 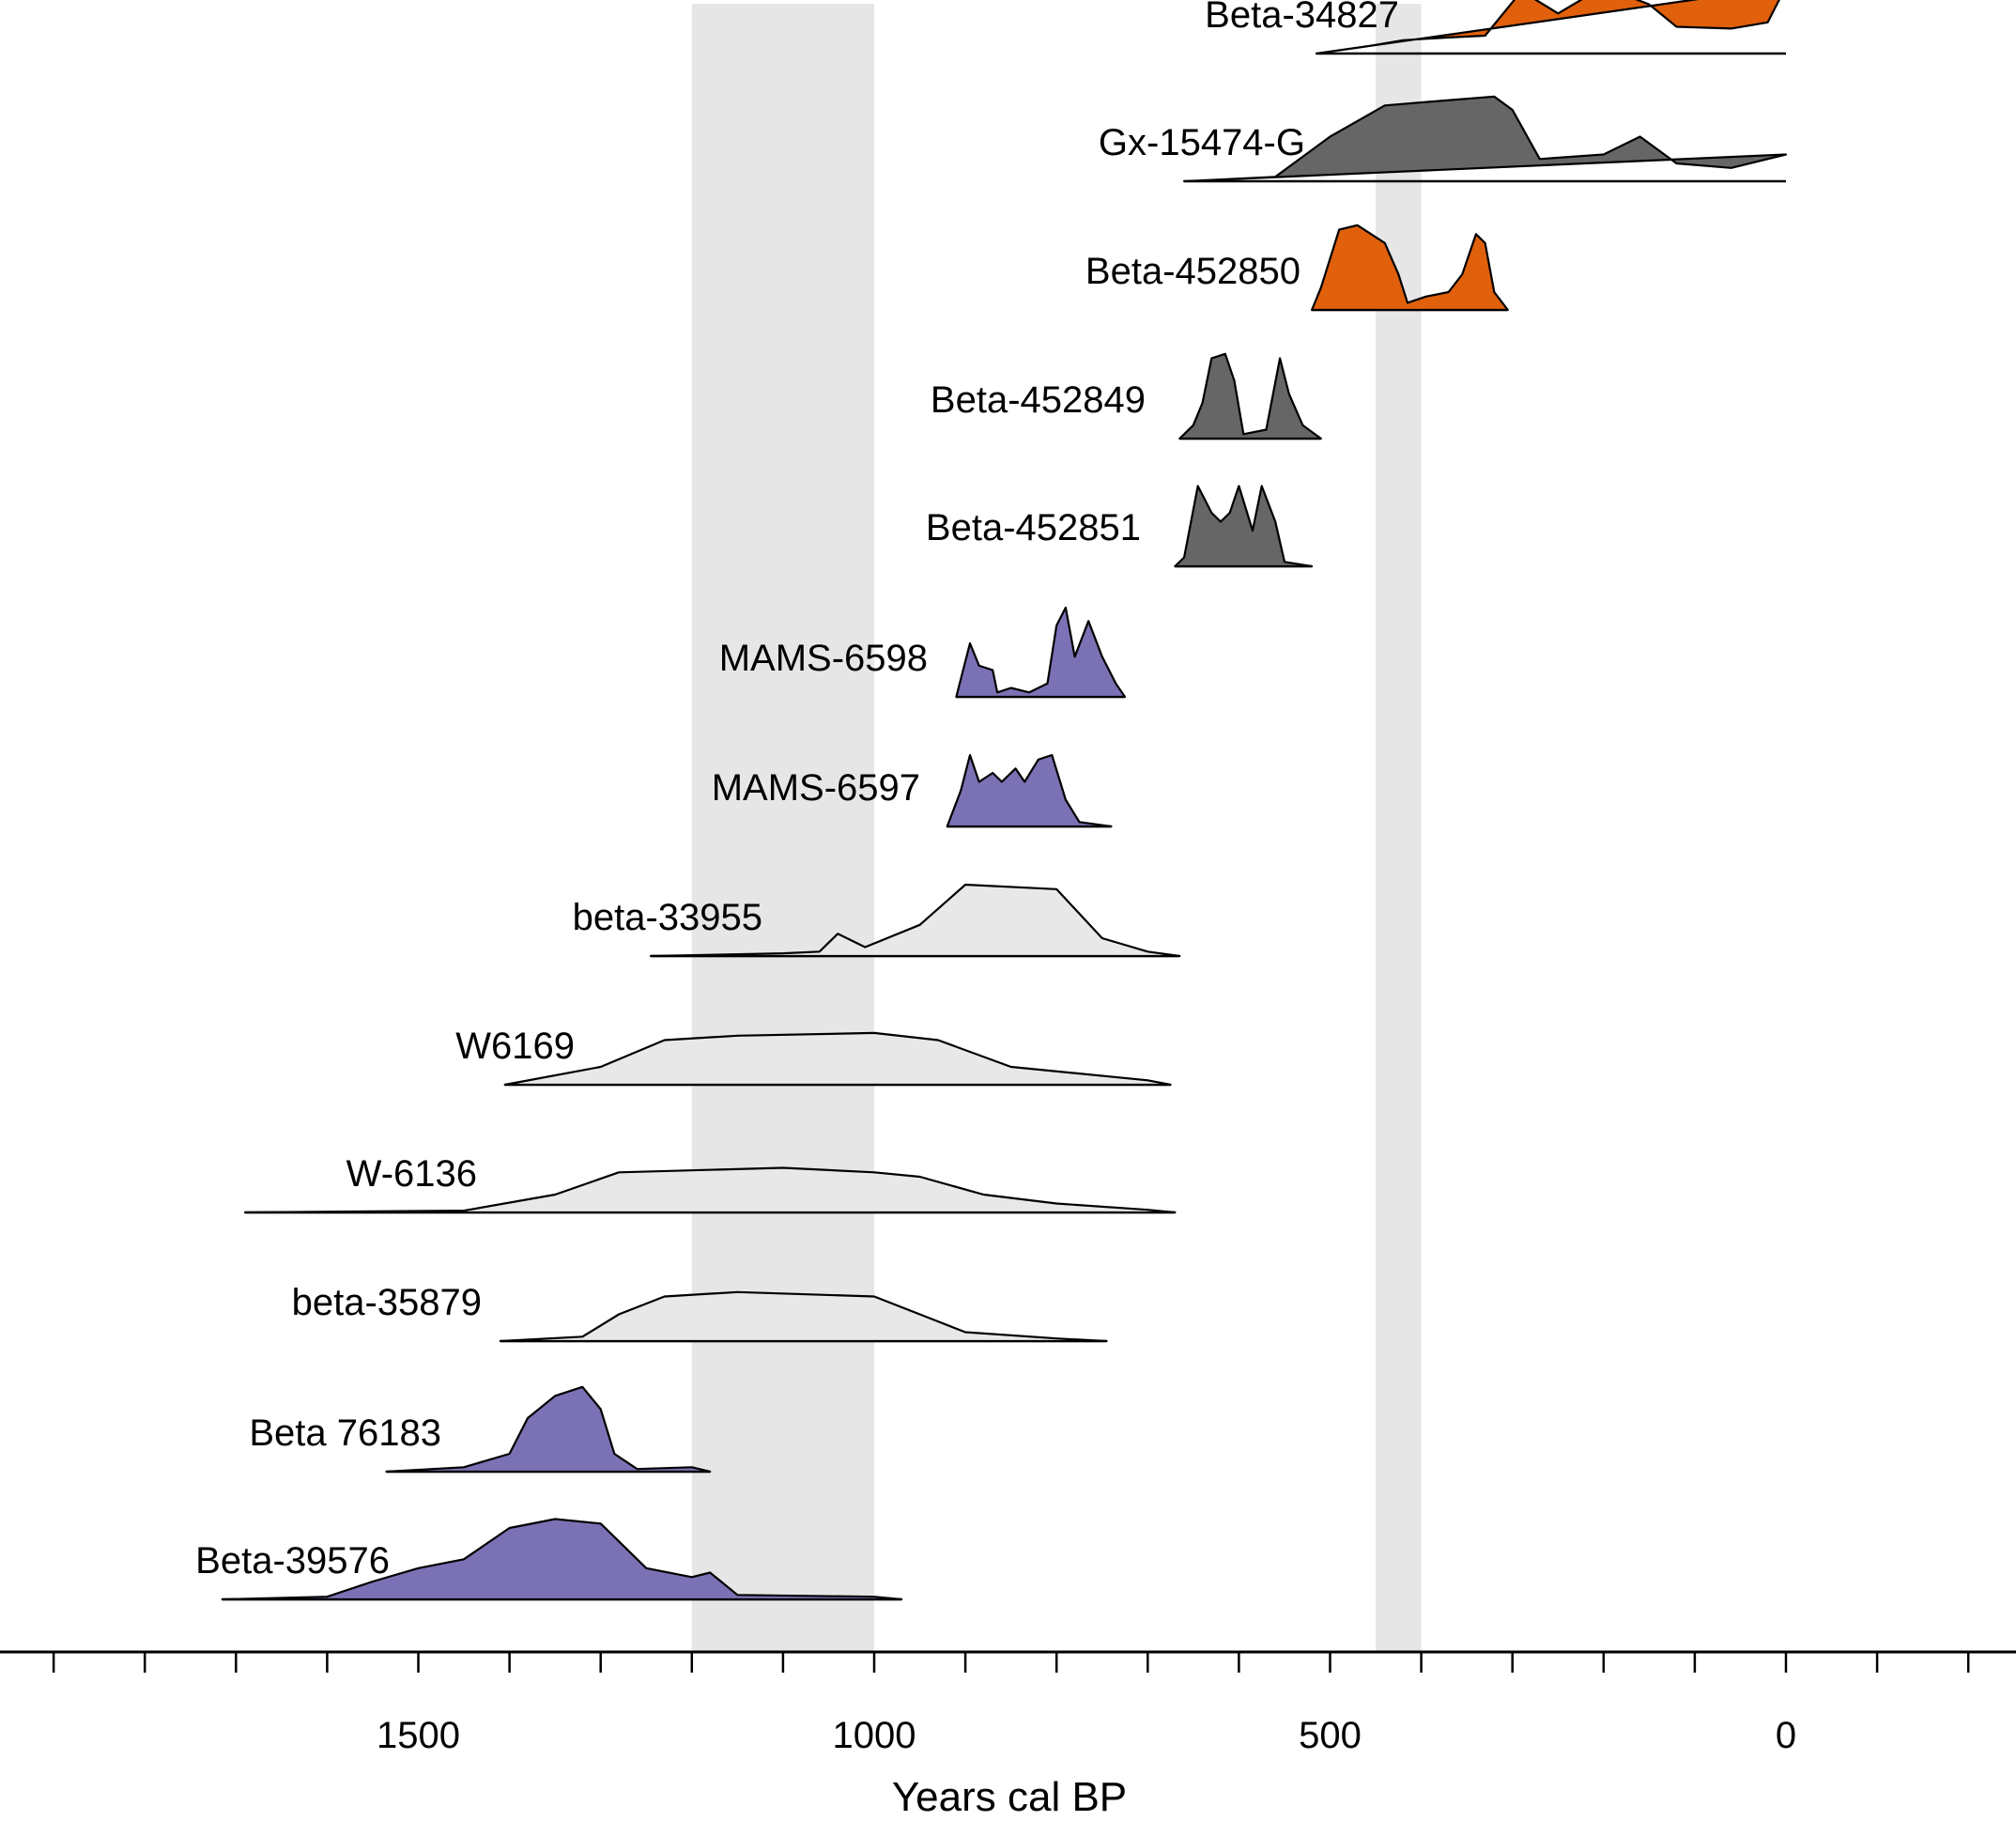 What do you see at coordinates (345, 1433) in the screenshot?
I see `series-label: Beta 76183` at bounding box center [345, 1433].